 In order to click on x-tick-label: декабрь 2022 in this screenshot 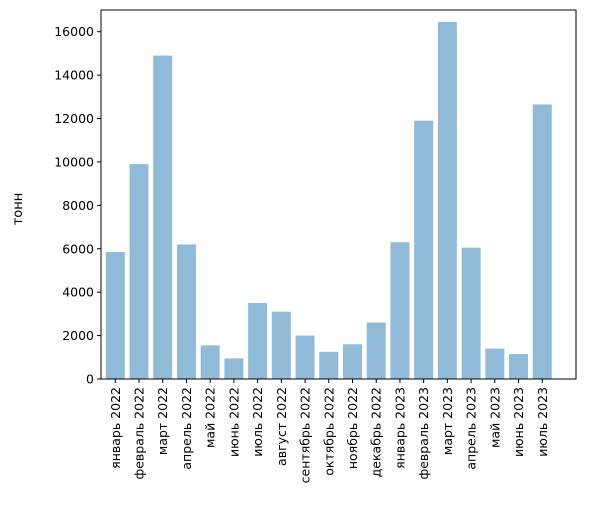, I will do `click(376, 432)`.